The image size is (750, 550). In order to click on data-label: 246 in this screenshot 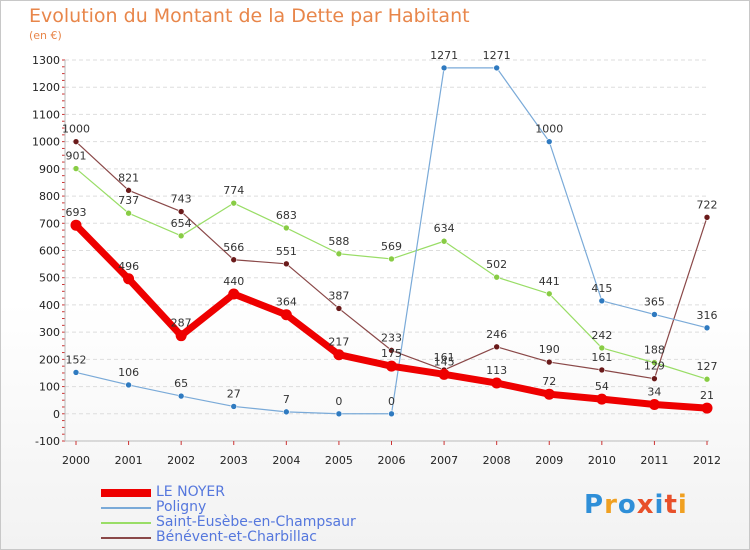, I will do `click(496, 334)`.